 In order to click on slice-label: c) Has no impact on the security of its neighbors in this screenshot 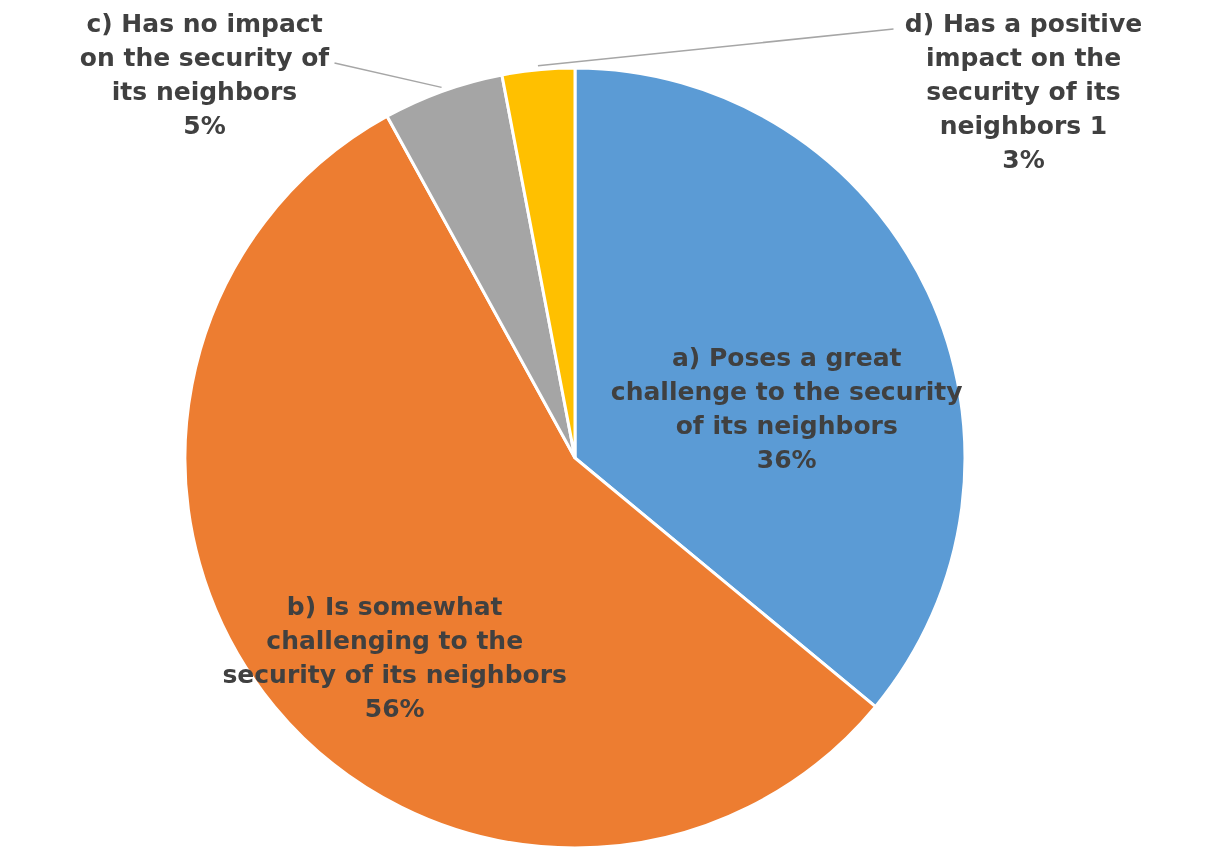, I will do `click(205, 57)`.